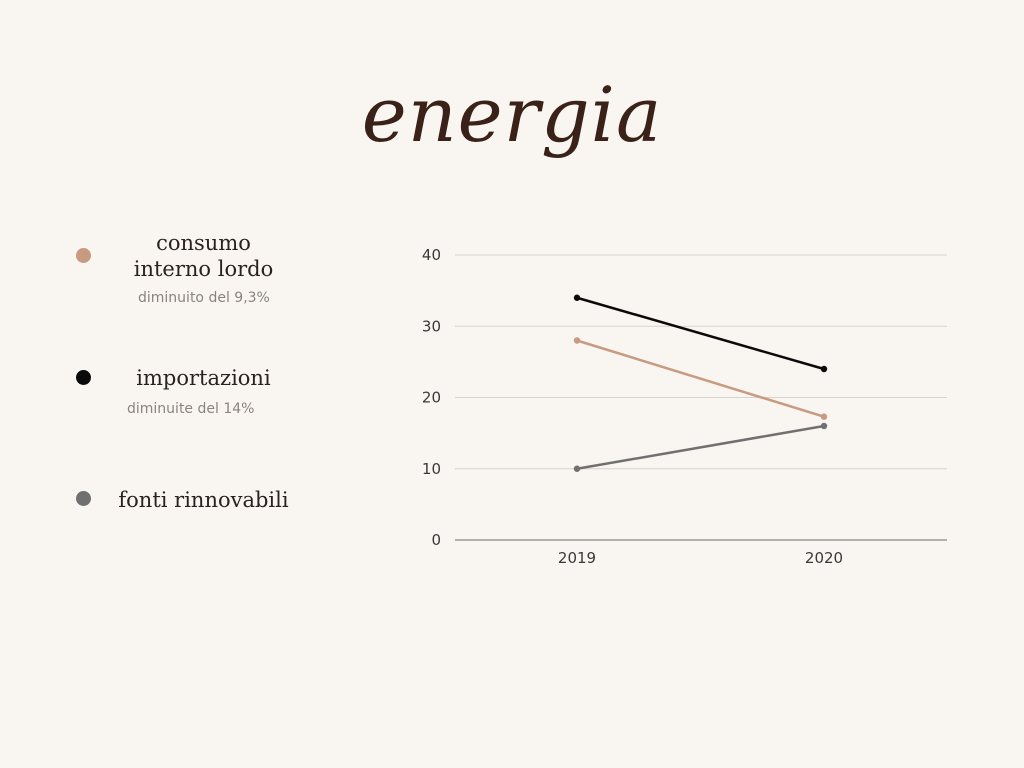 The height and width of the screenshot is (768, 1024). Describe the element at coordinates (204, 298) in the screenshot. I see `legend-note-consumo: diminuito del 9,3%` at that location.